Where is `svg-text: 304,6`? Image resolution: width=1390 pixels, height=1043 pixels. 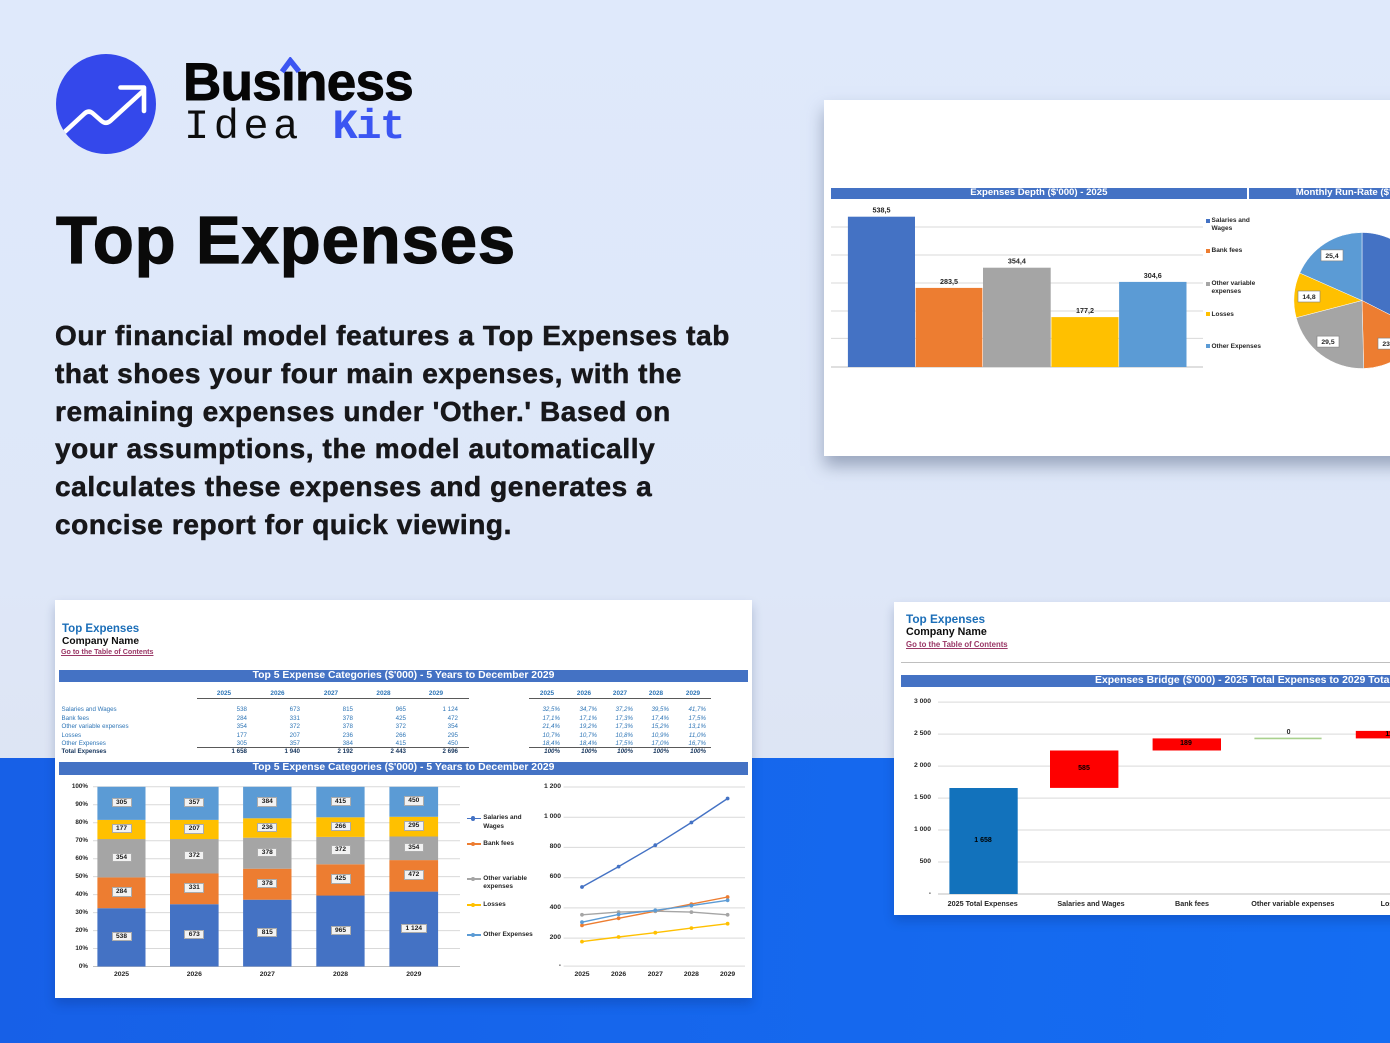 svg-text: 304,6 is located at coordinates (1153, 275).